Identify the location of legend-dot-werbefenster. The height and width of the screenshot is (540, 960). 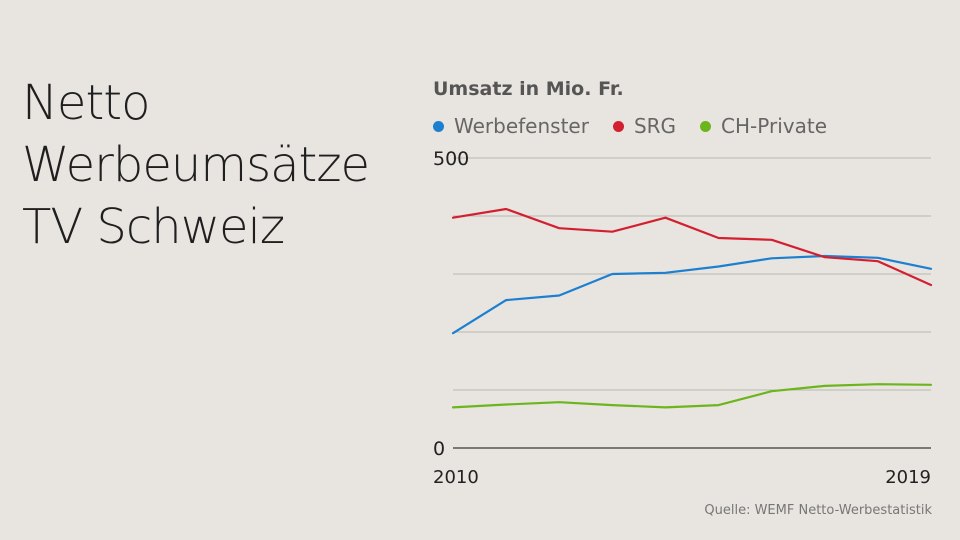
(438, 126).